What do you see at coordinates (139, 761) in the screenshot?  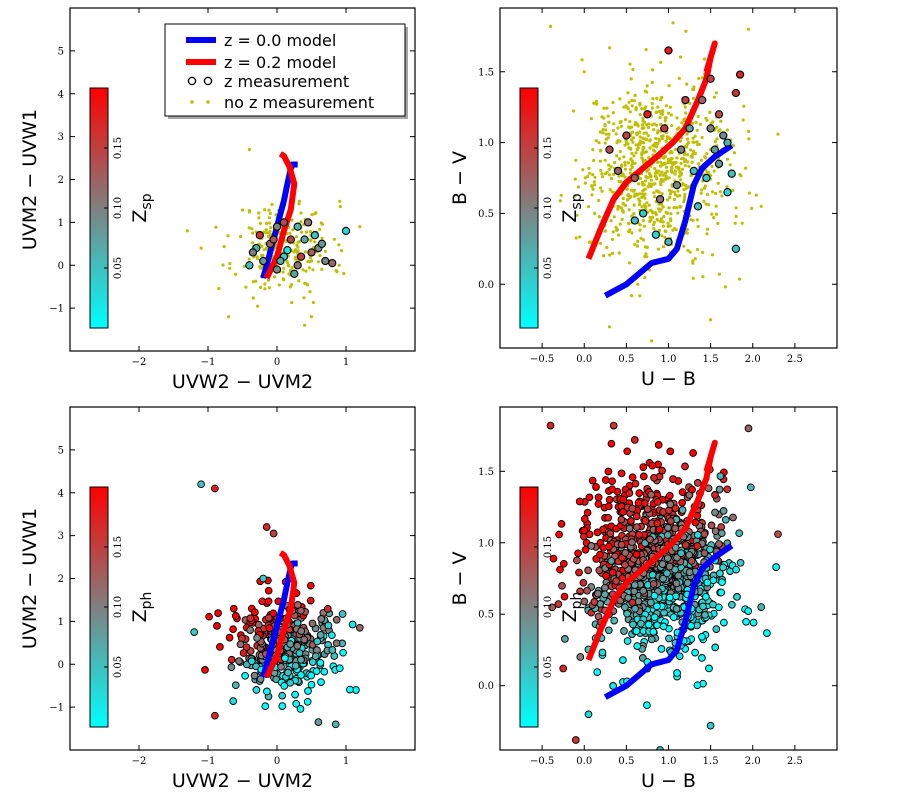 I see `x-tick-label: −2` at bounding box center [139, 761].